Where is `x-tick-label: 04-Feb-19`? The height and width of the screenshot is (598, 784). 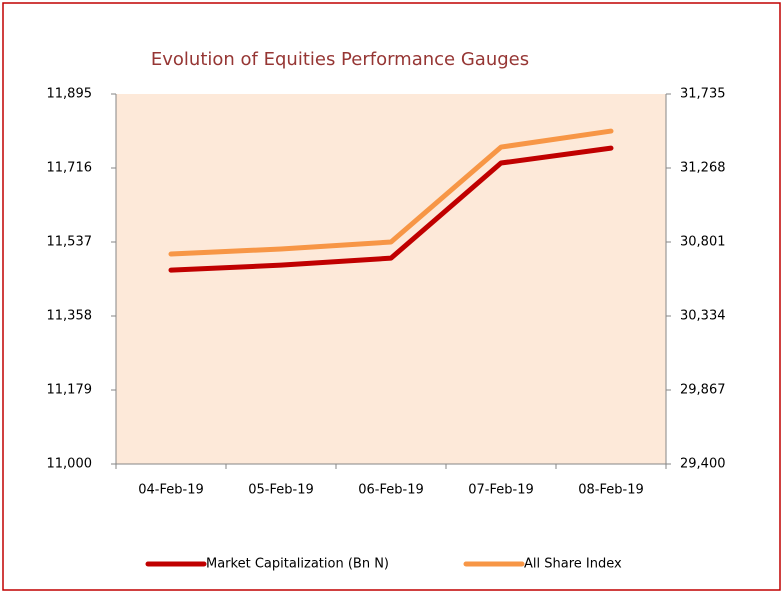 x-tick-label: 04-Feb-19 is located at coordinates (170, 490).